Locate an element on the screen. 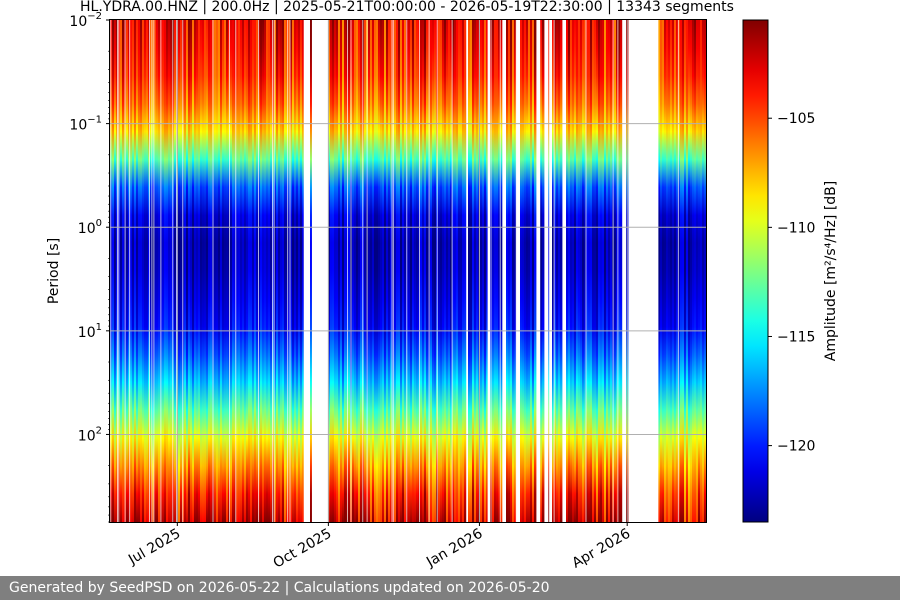  x-tick-label: Apr 2026 is located at coordinates (601, 549).